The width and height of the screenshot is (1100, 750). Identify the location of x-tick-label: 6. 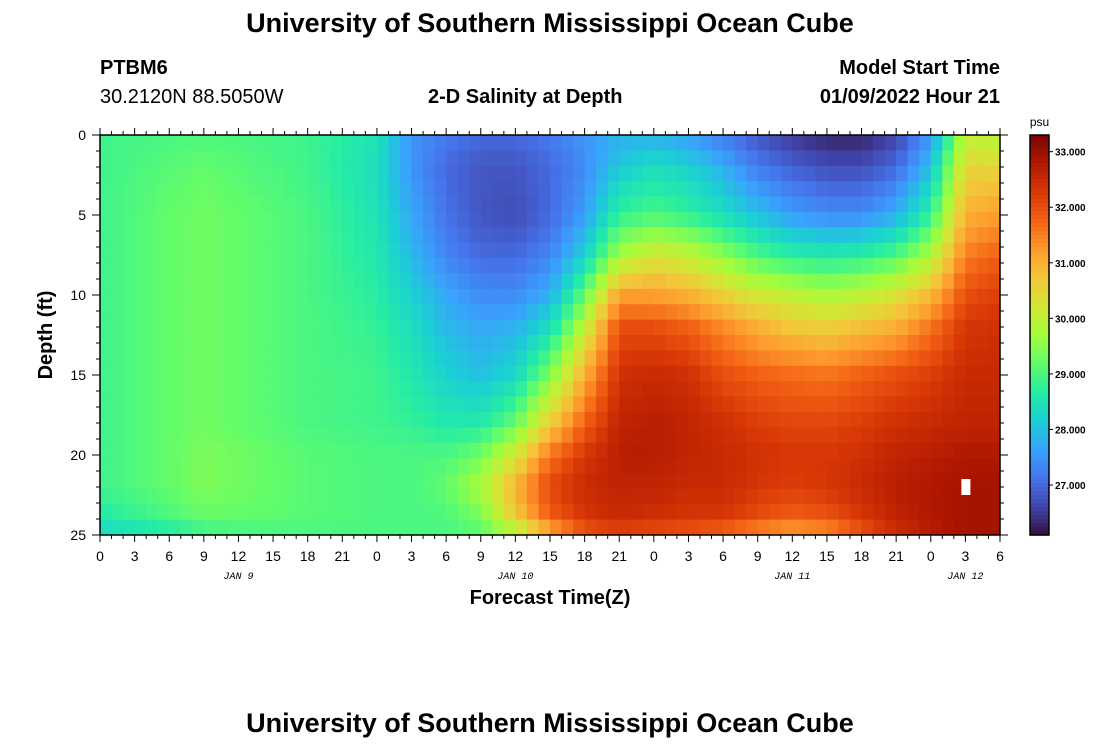
(446, 556).